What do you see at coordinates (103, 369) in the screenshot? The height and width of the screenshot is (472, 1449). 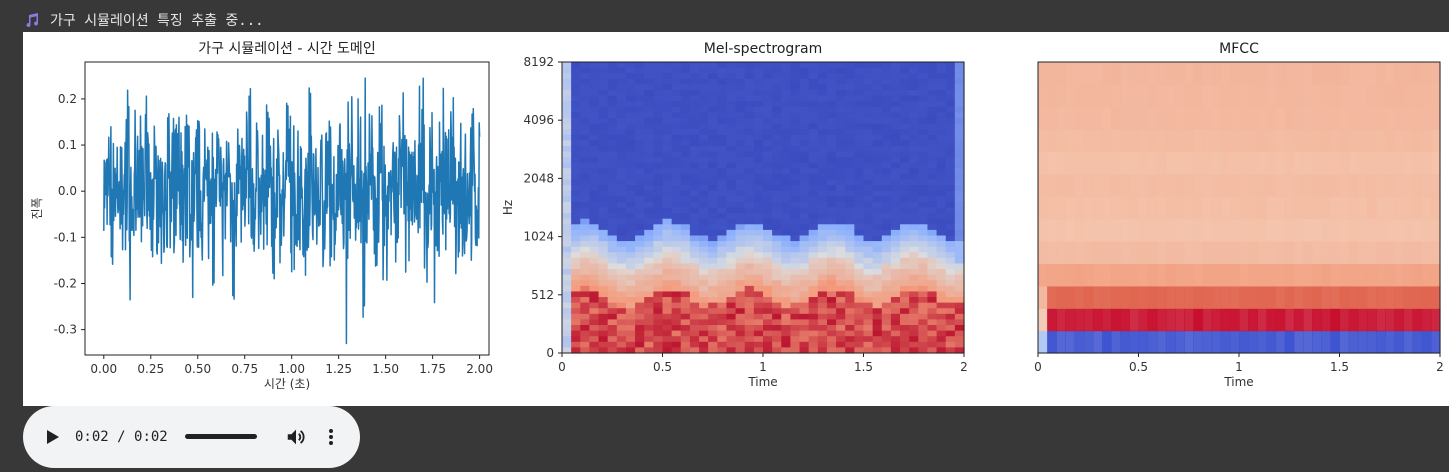 I see `chart1-xtick-label: 0.00` at bounding box center [103, 369].